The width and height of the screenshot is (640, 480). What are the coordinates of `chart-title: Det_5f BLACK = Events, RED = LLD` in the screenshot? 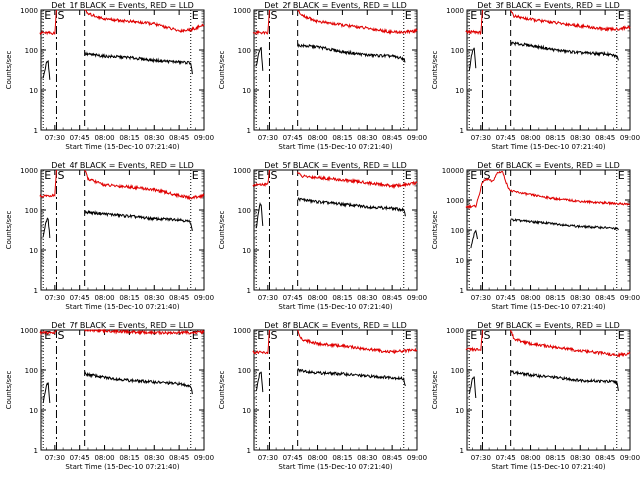 It's located at (335, 165).